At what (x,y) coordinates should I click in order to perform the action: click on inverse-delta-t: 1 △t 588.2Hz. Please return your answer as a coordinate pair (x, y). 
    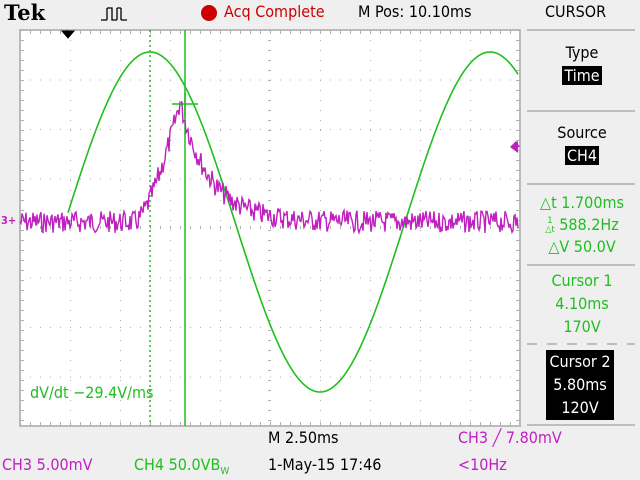
    Looking at the image, I should click on (582, 225).